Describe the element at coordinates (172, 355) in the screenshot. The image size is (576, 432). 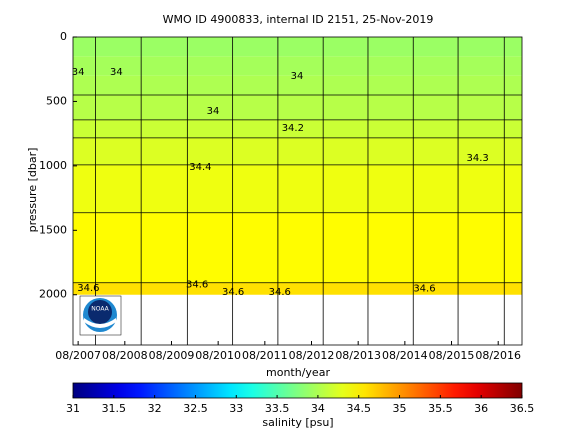
I see `x-tick-label: 08/2009` at that location.